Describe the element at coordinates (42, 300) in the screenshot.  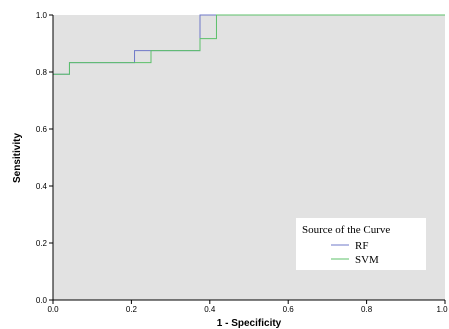
I see `y-tick-label: 0.0` at that location.